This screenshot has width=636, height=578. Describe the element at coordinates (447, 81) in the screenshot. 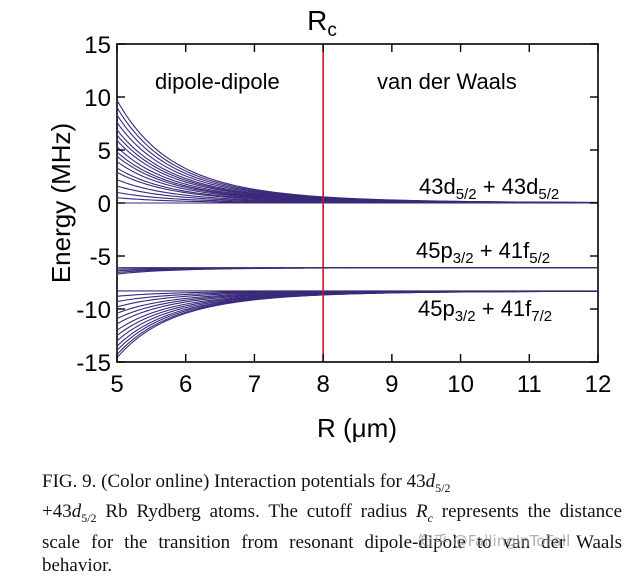

I see `region-label-vdw: van der Waals` at that location.